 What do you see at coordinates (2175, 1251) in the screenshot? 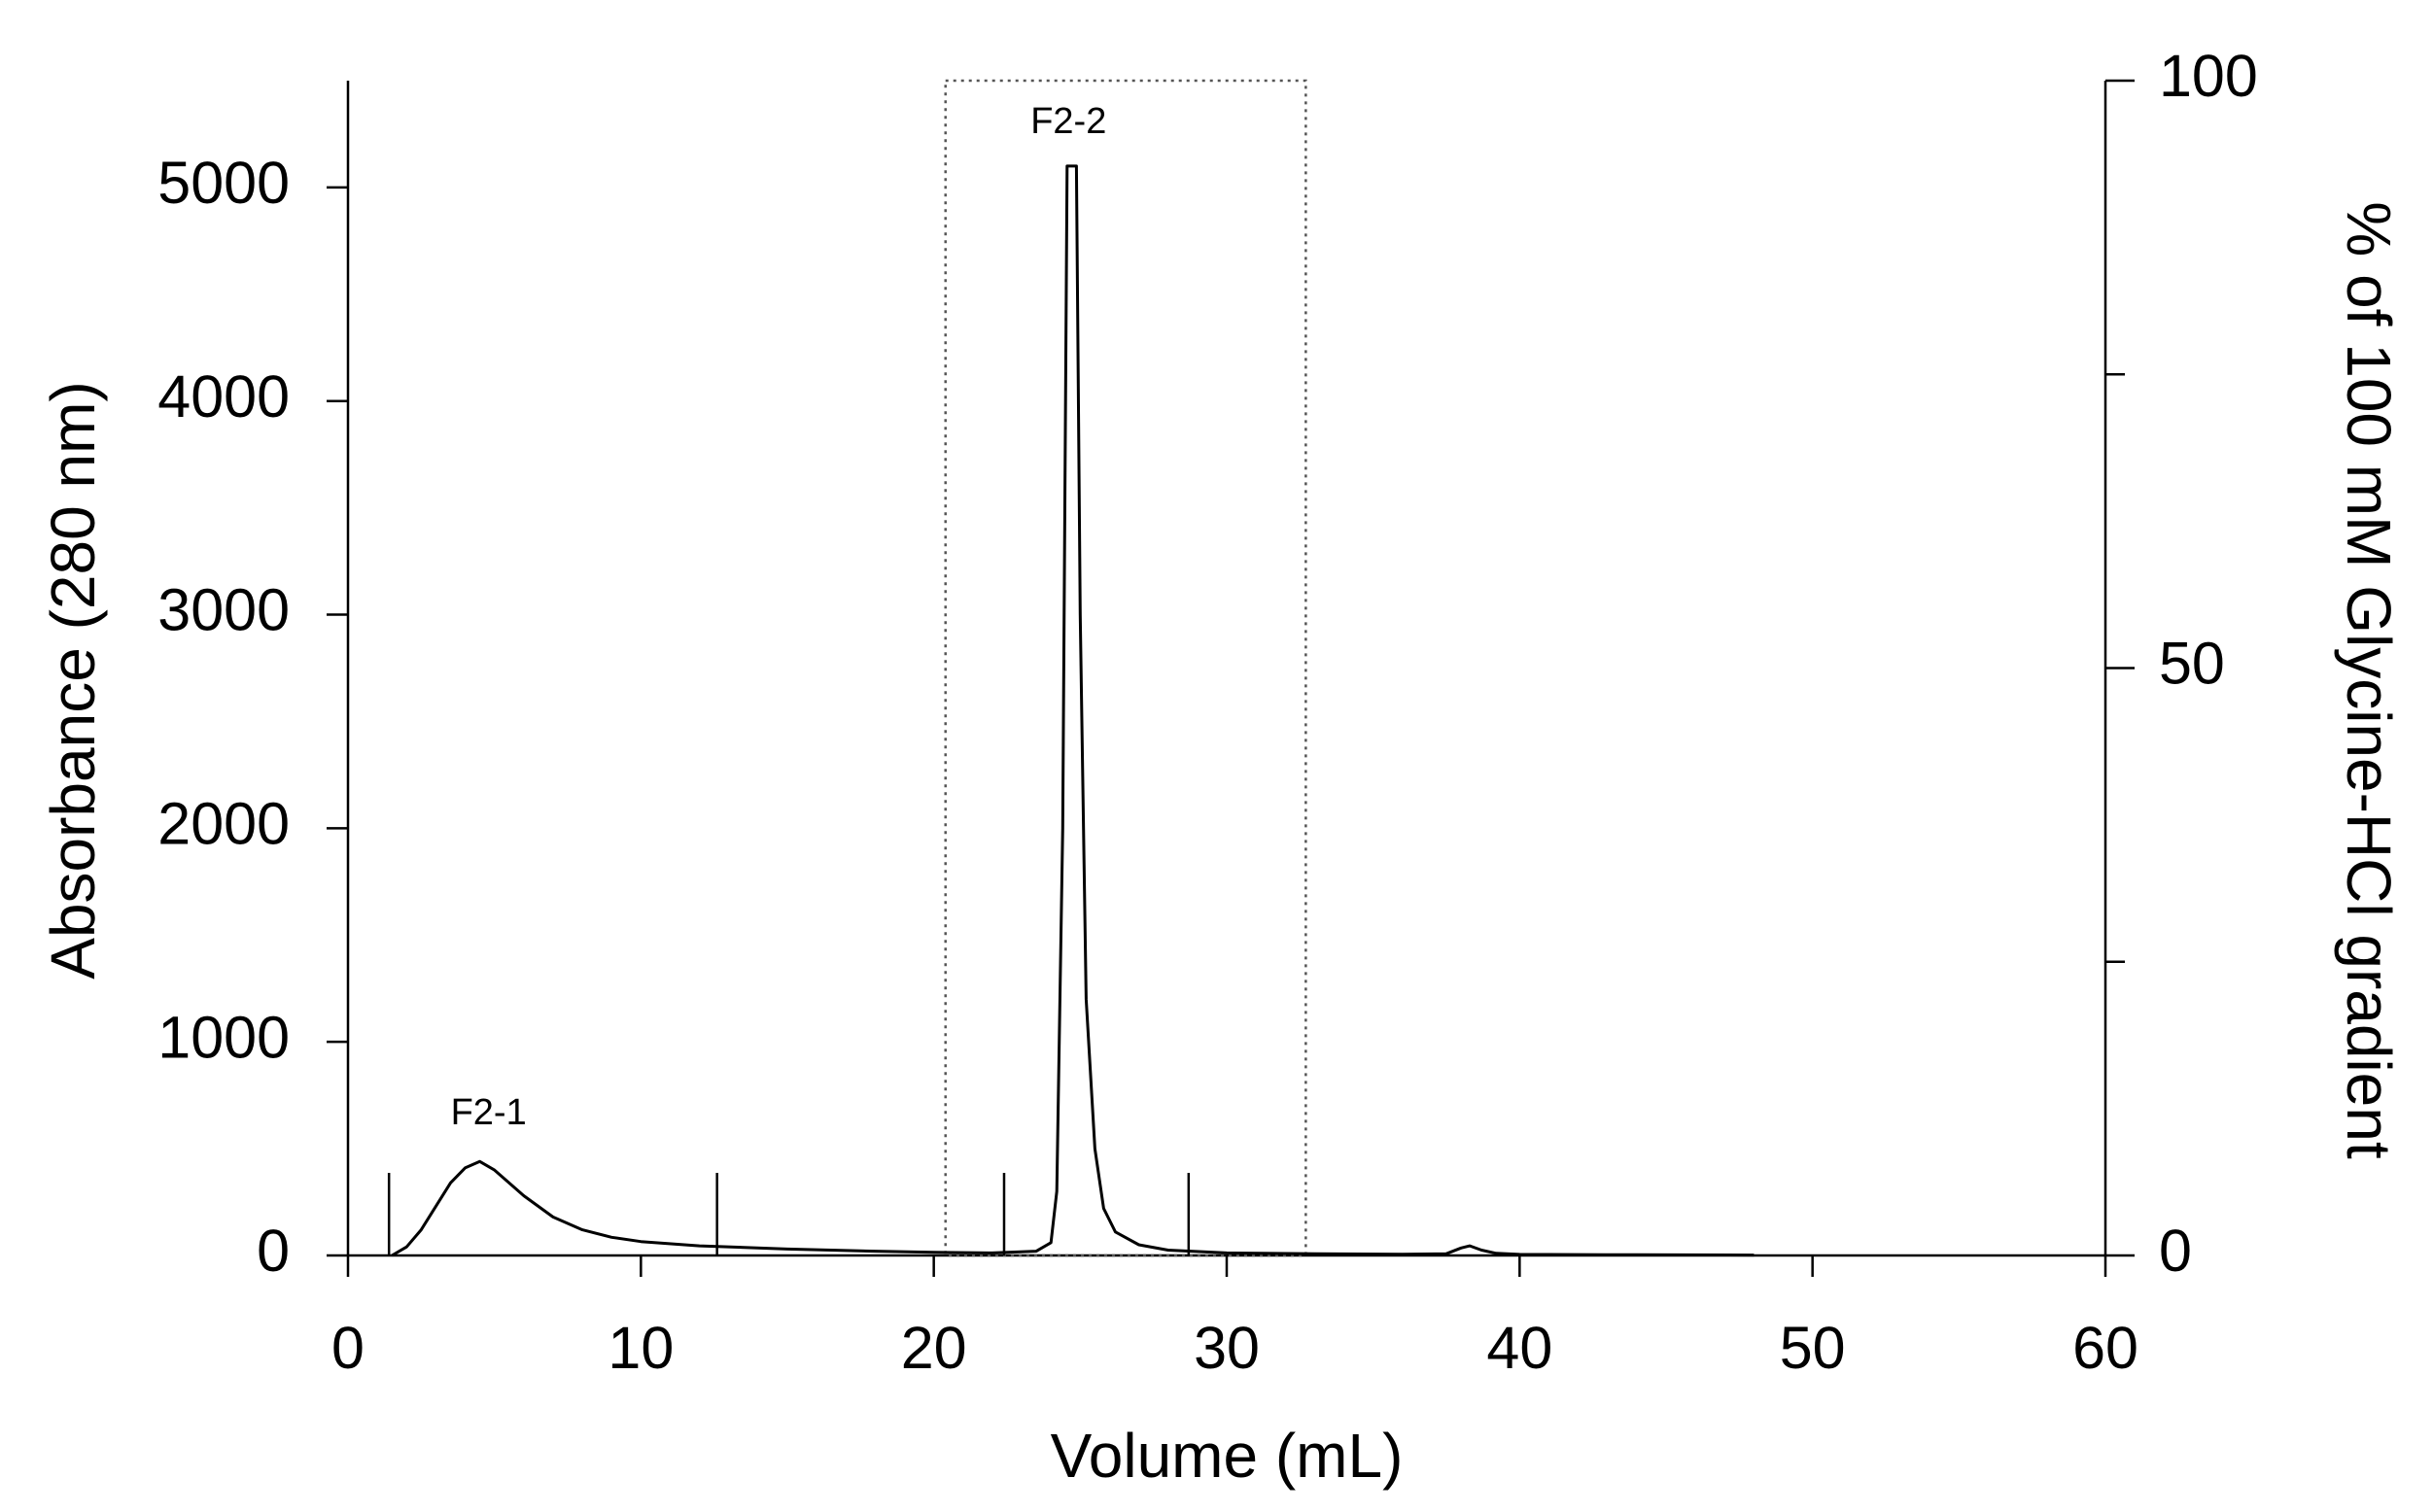
I see `y2-tick-label: 0` at bounding box center [2175, 1251].